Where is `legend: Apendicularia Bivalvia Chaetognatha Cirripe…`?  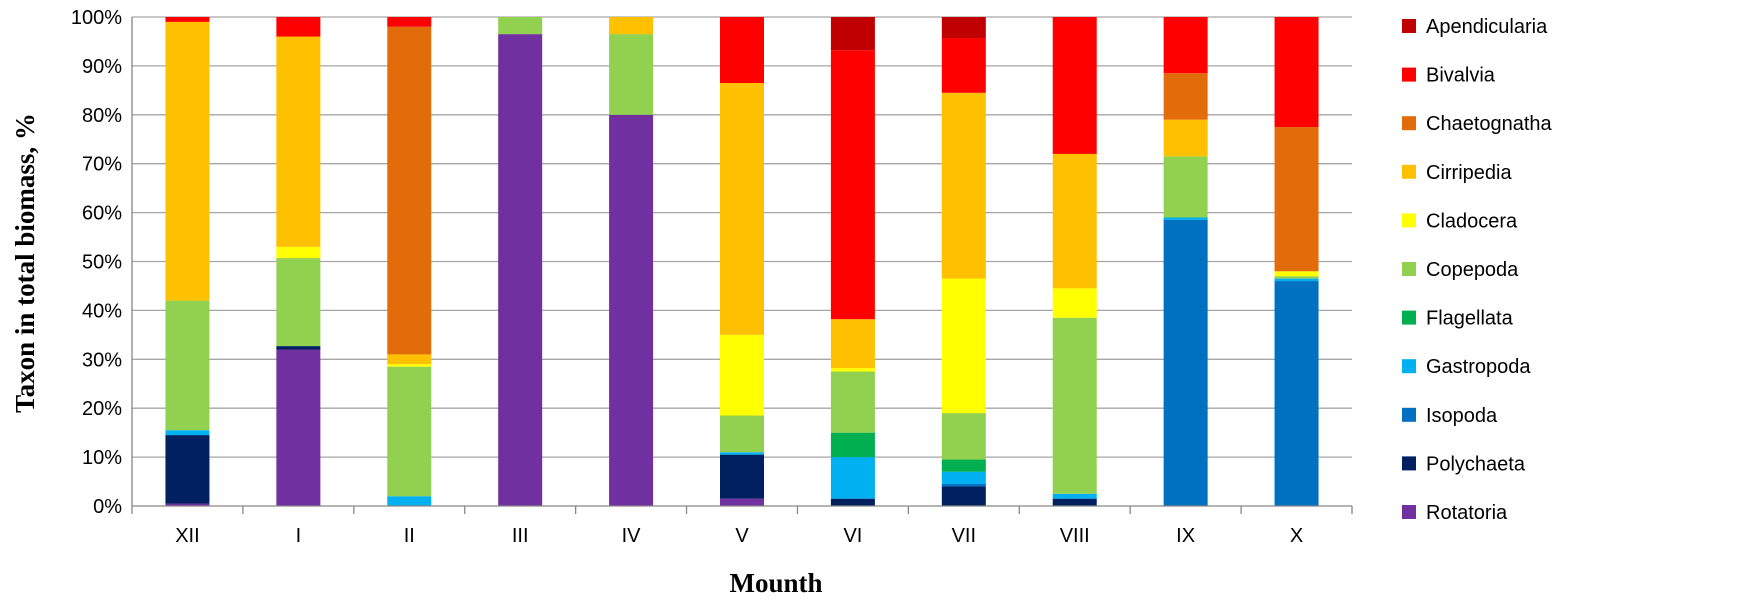 legend: Apendicularia Bivalvia Chaetognatha Cirripe… is located at coordinates (1477, 270).